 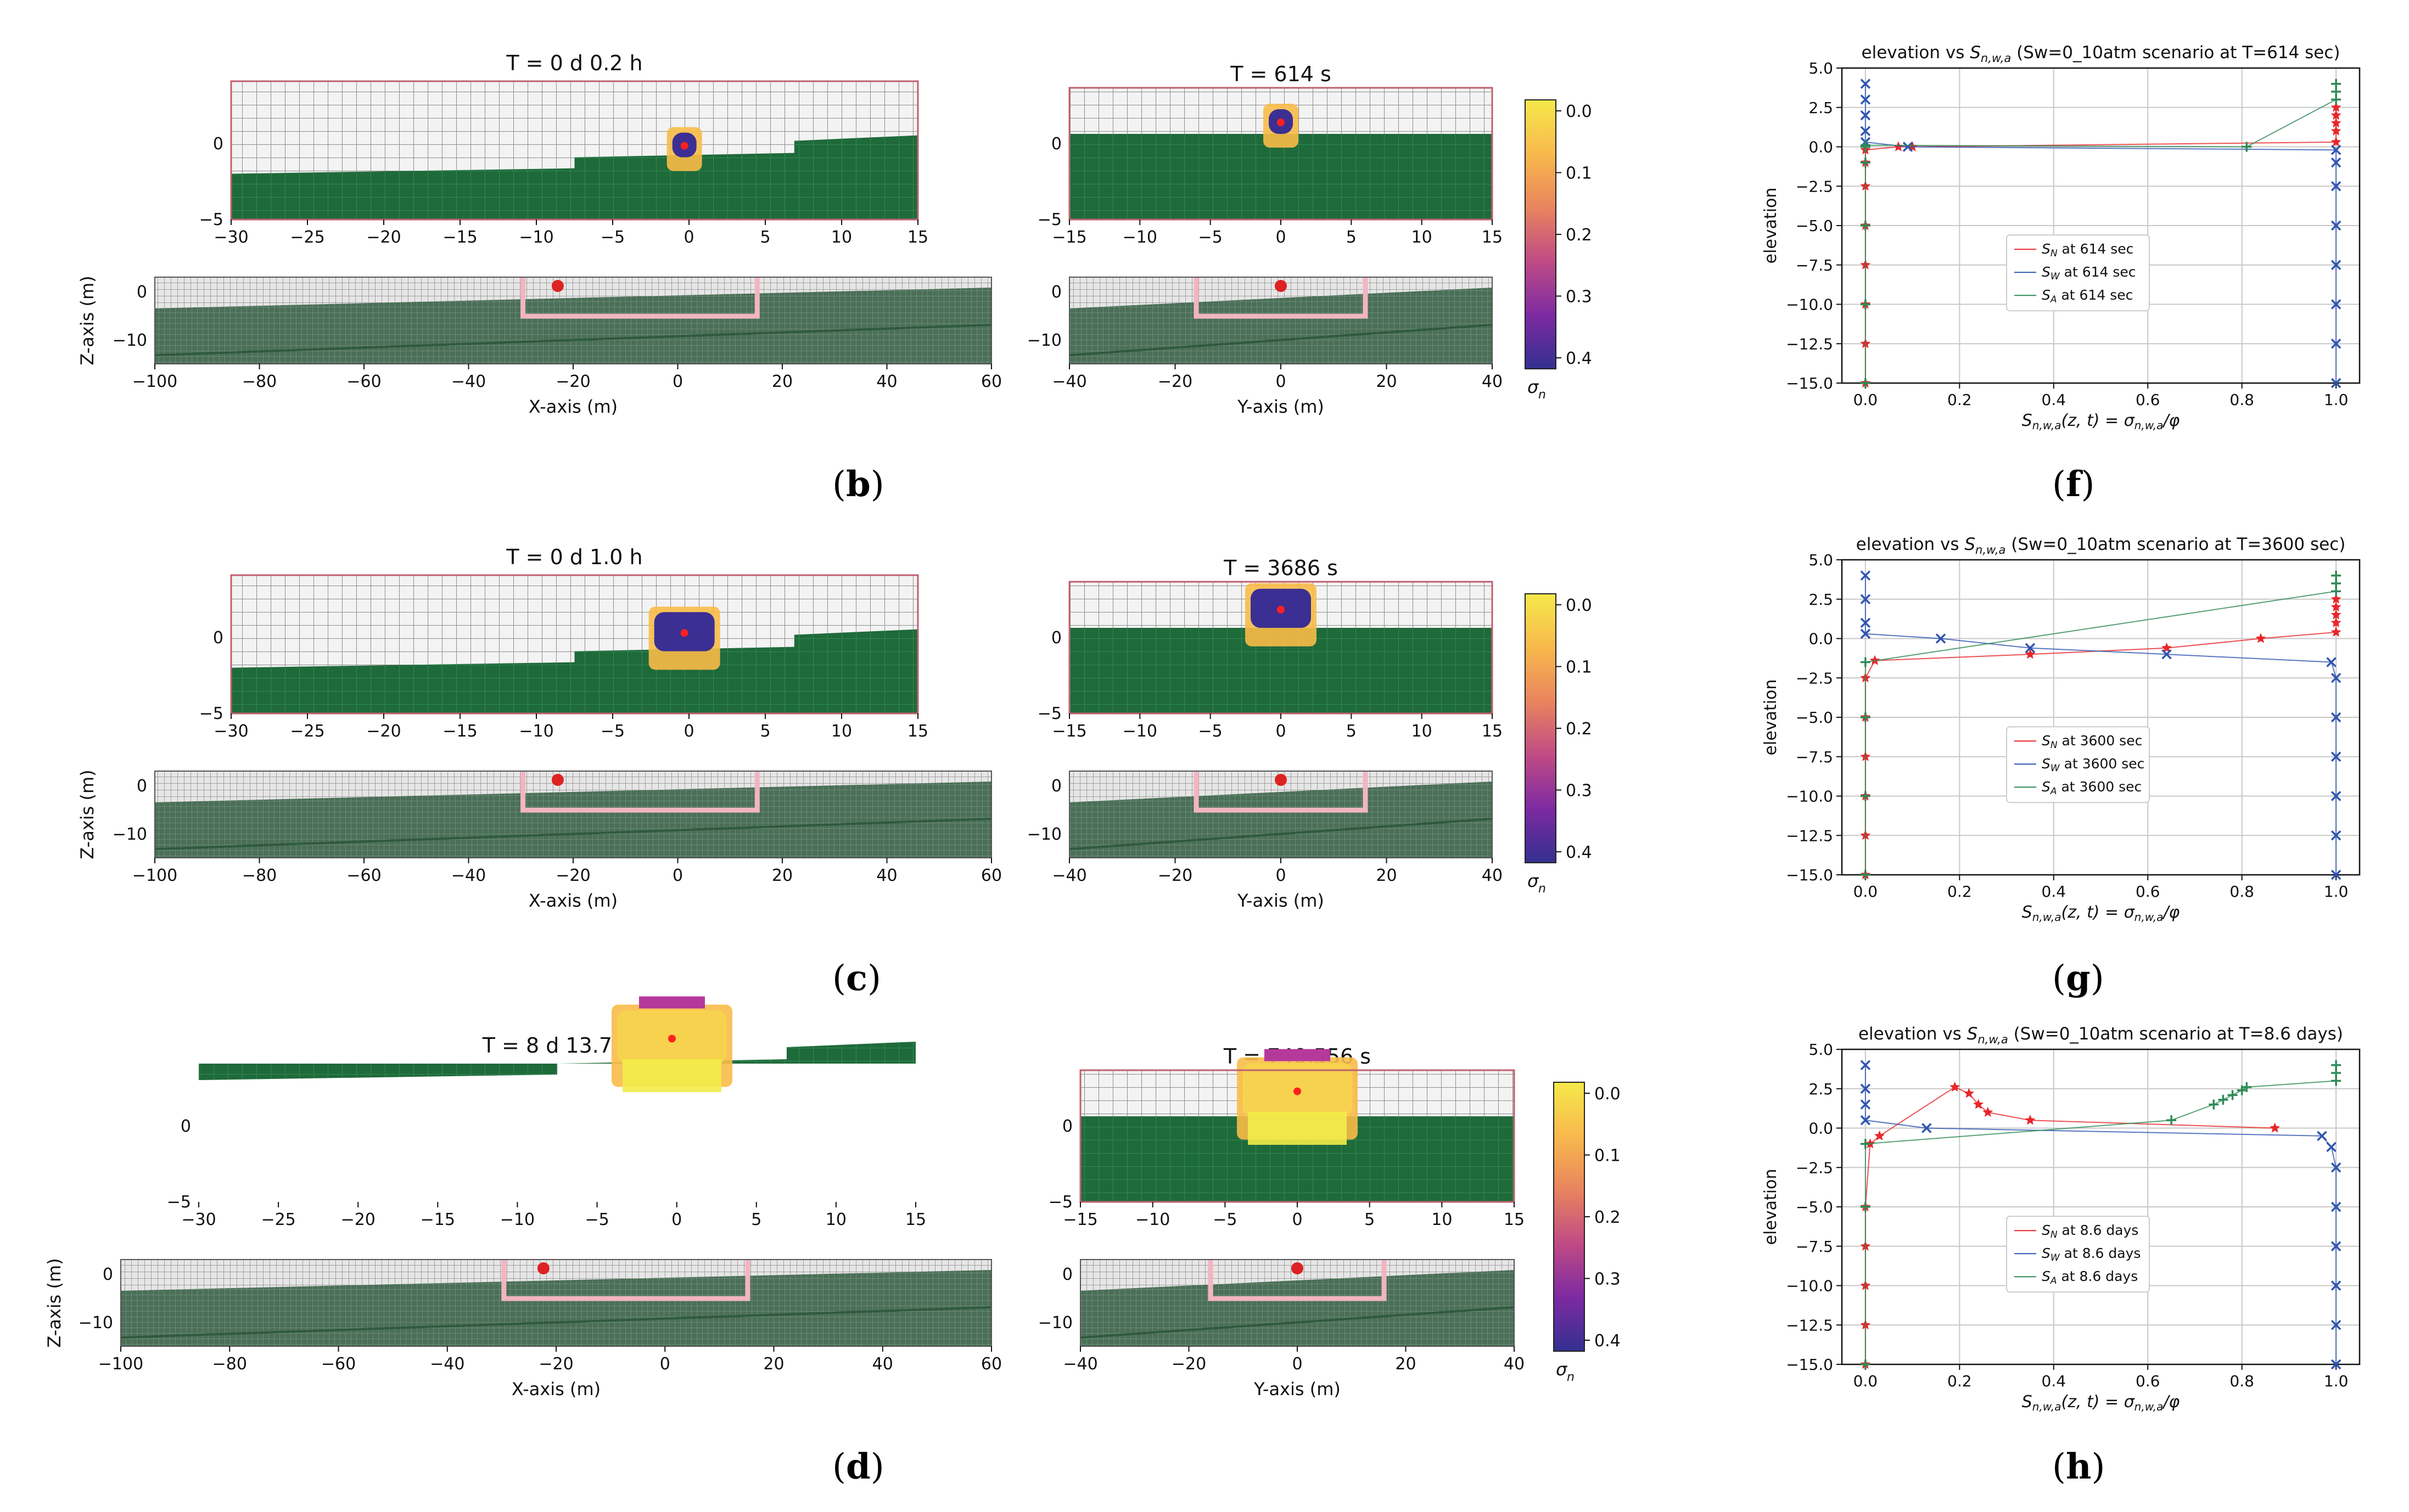 I want to click on bottom-x-tick-label: 0, so click(x=665, y=1364).